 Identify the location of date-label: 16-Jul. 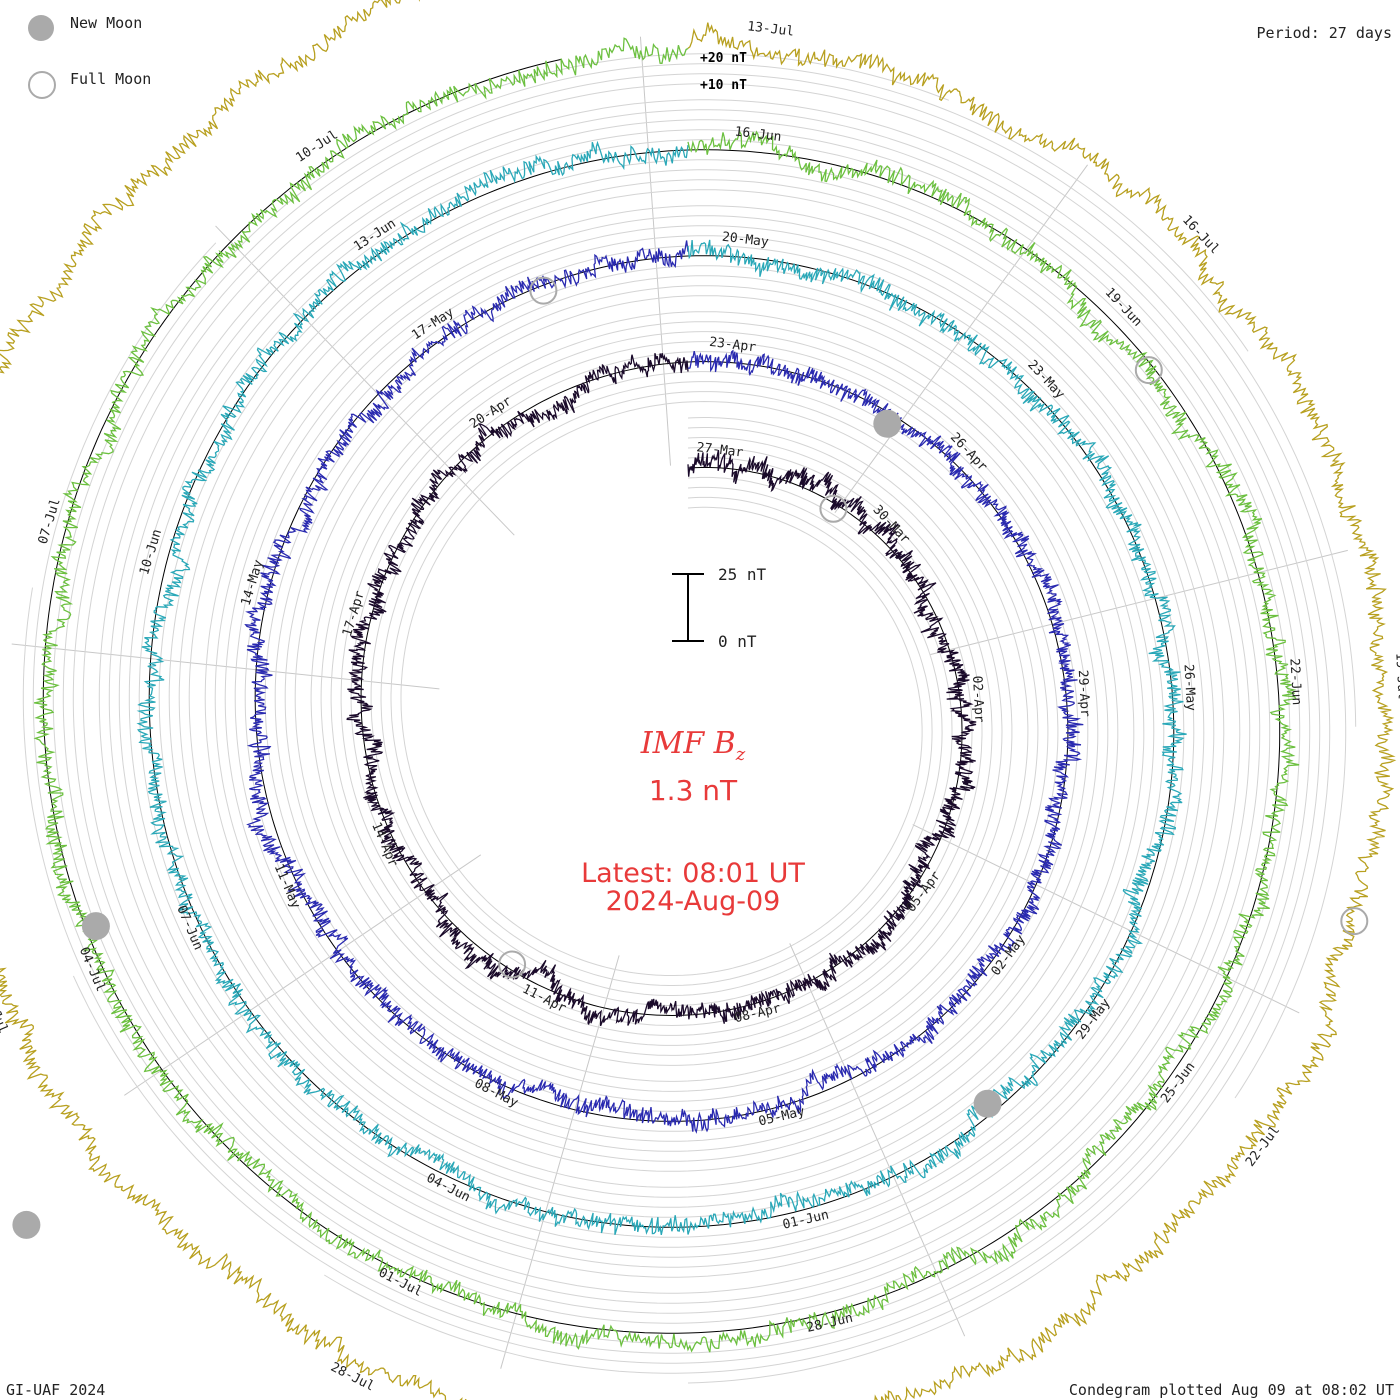
(1200, 235).